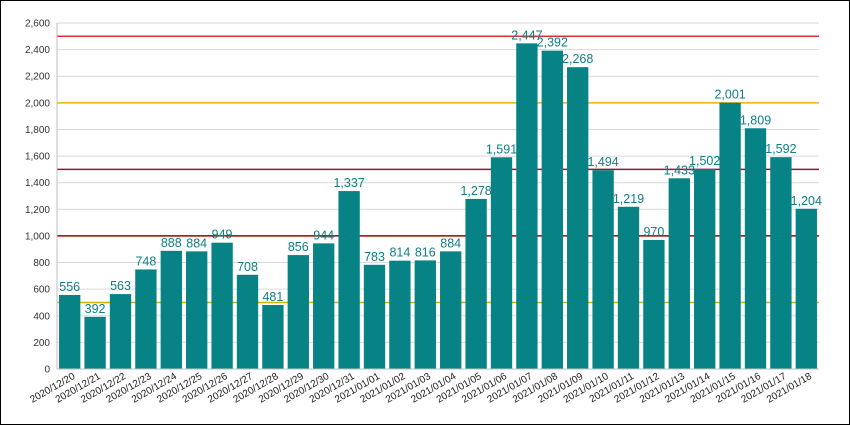 This screenshot has height=425, width=850. What do you see at coordinates (37, 183) in the screenshot?
I see `y-tick-label: 1,400` at bounding box center [37, 183].